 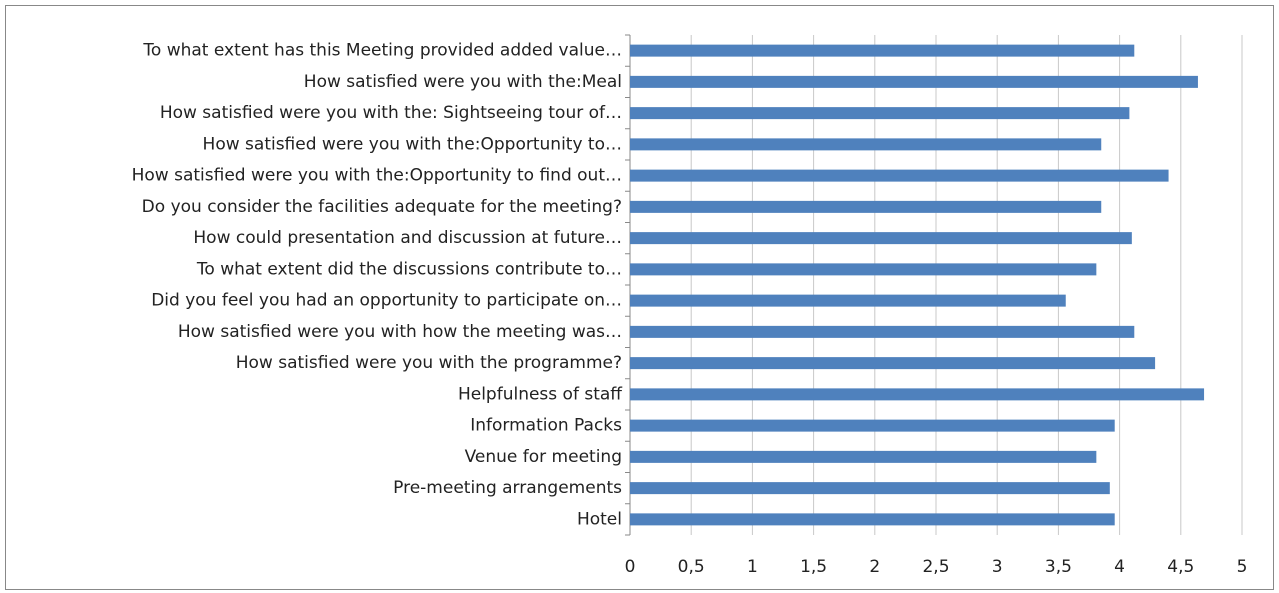 What do you see at coordinates (463, 82) in the screenshot?
I see `y-tick-label: How satisfied were you with the:Meal` at bounding box center [463, 82].